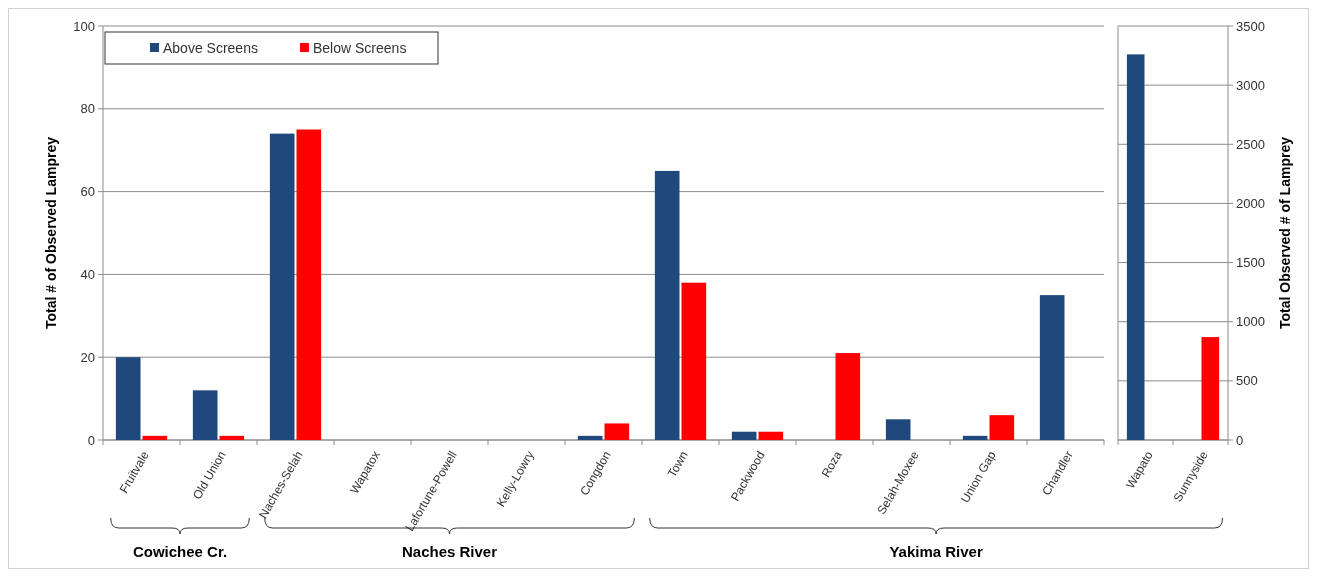 The height and width of the screenshot is (579, 1325). What do you see at coordinates (51, 232) in the screenshot?
I see `y-axis-title: Total # of Observed Lamprey` at bounding box center [51, 232].